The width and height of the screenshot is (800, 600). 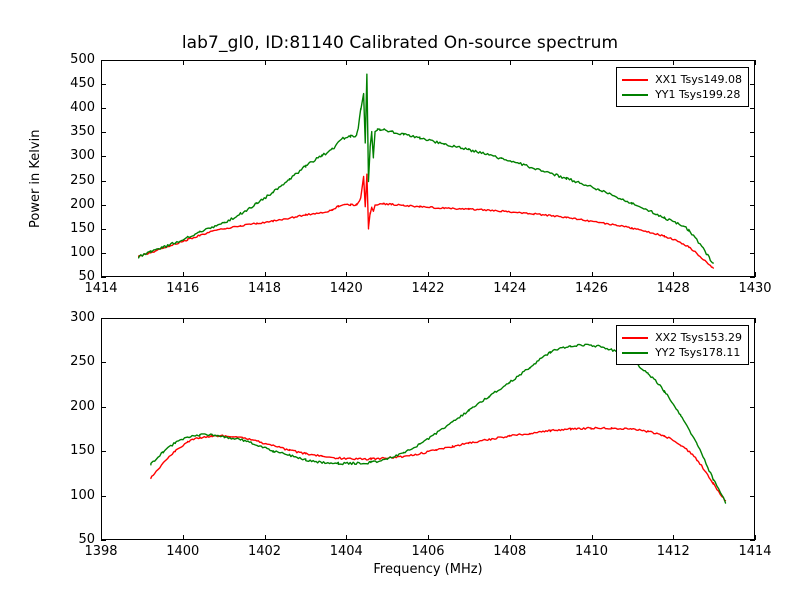 I want to click on y-tick-label: 200, so click(x=82, y=204).